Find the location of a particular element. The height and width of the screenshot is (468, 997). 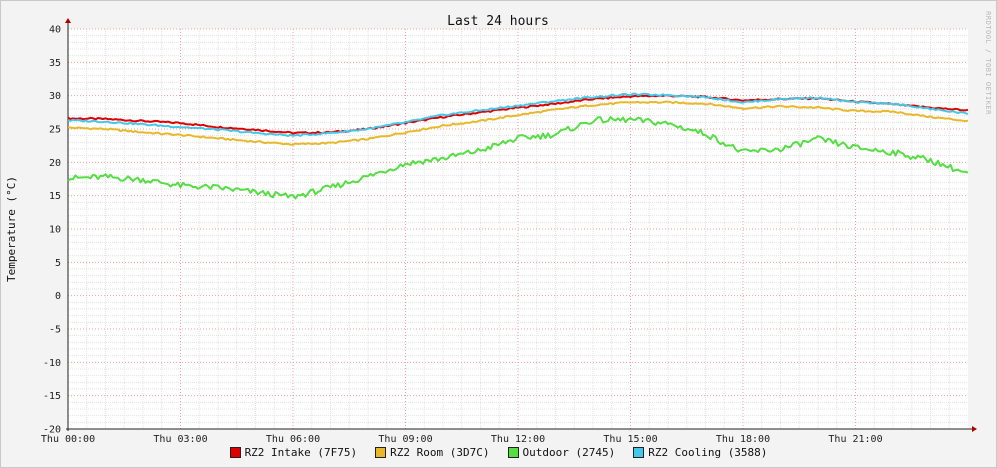

x-tick-label: Thu 06:00 is located at coordinates (293, 439).